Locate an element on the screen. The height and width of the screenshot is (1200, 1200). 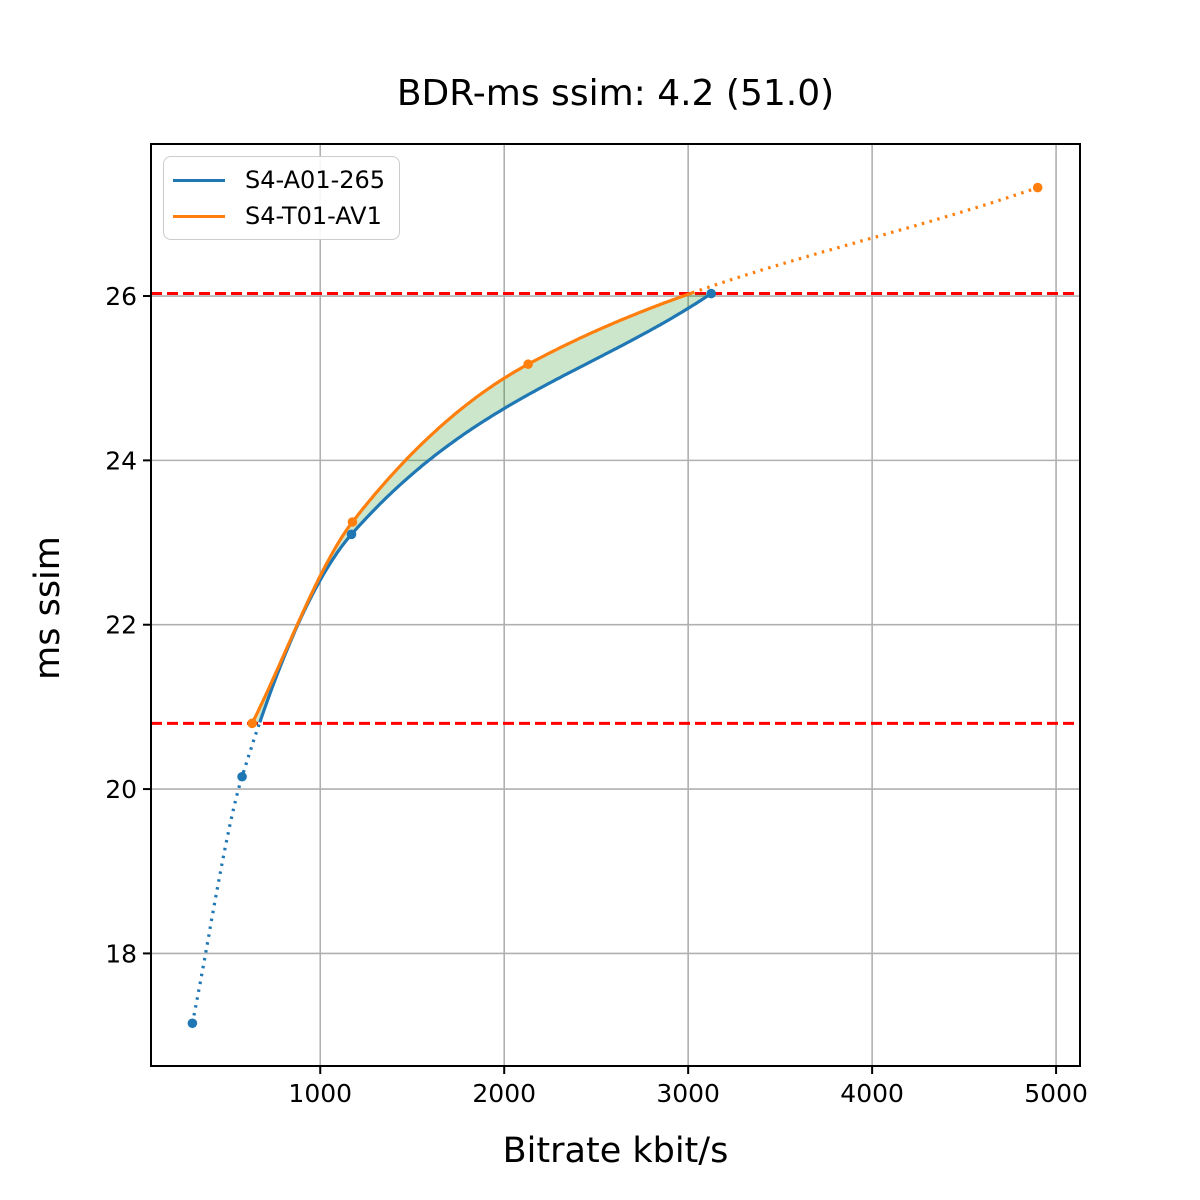
series-blue-solid-curve is located at coordinates (485, 507).